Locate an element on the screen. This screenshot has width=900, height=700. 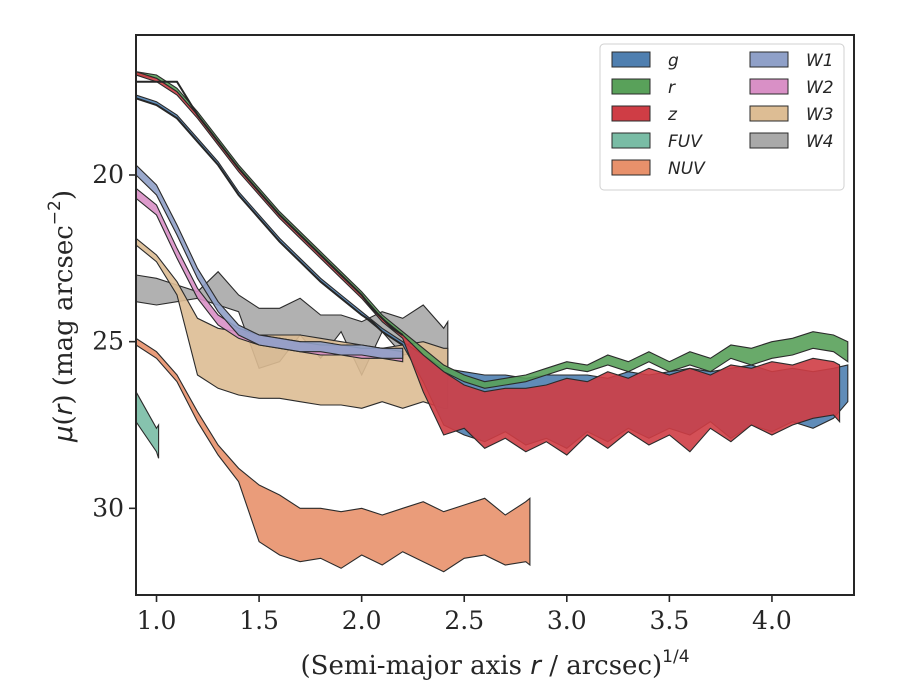
legend-label-w1: W1 is located at coordinates (820, 61).